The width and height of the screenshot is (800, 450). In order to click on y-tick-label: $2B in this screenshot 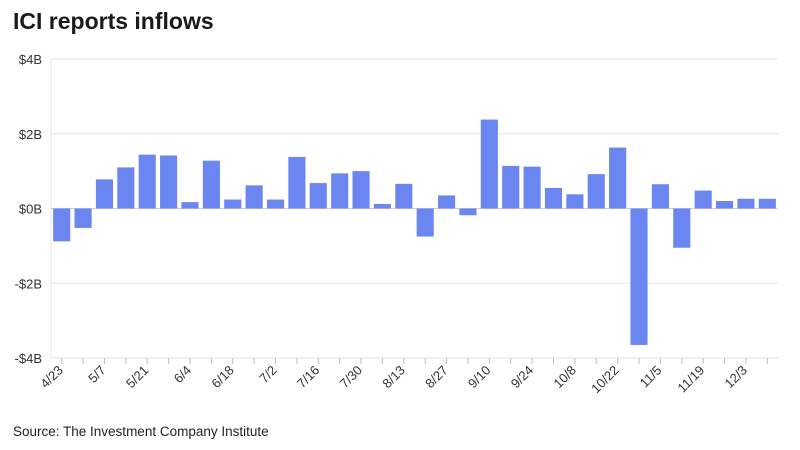, I will do `click(30, 134)`.